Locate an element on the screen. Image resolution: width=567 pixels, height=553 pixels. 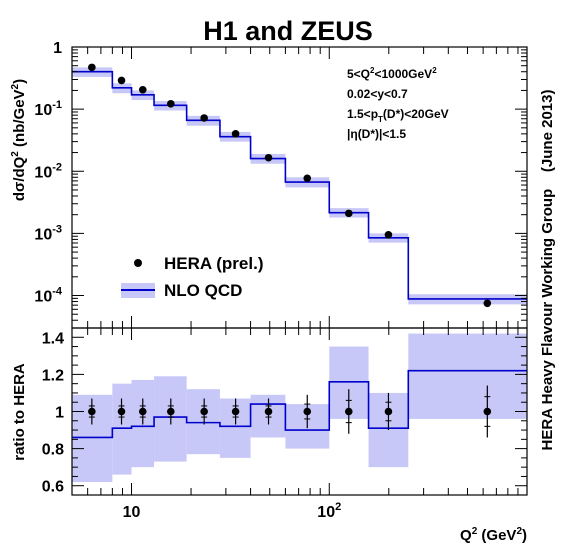
y-tick-exponent: -1 is located at coordinates (57, 105).